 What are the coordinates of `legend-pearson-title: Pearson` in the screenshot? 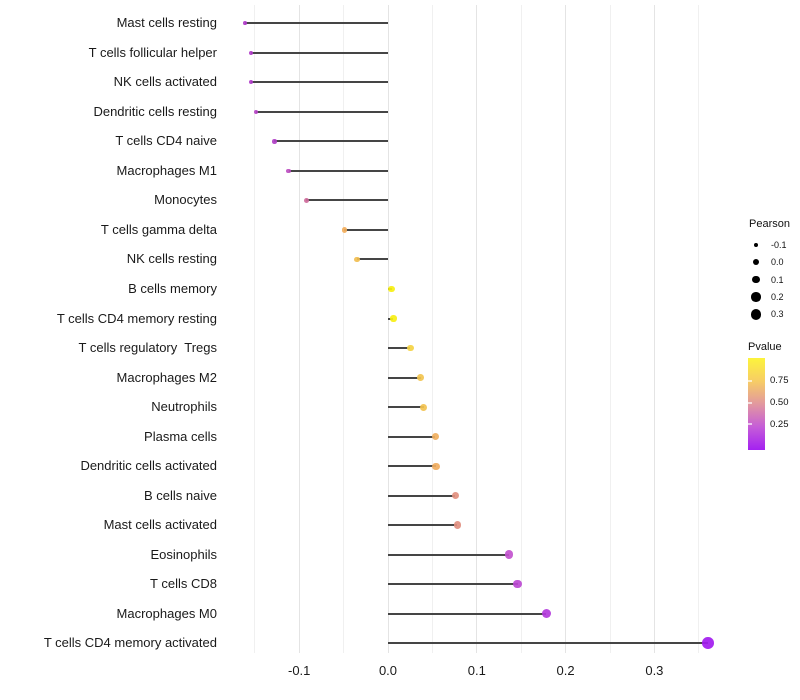 It's located at (769, 224).